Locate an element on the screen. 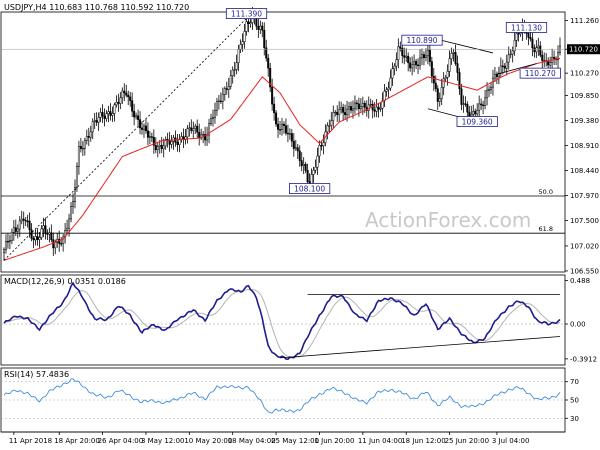 This screenshot has width=600, height=450. price-tick-label: 110.270 is located at coordinates (584, 74).